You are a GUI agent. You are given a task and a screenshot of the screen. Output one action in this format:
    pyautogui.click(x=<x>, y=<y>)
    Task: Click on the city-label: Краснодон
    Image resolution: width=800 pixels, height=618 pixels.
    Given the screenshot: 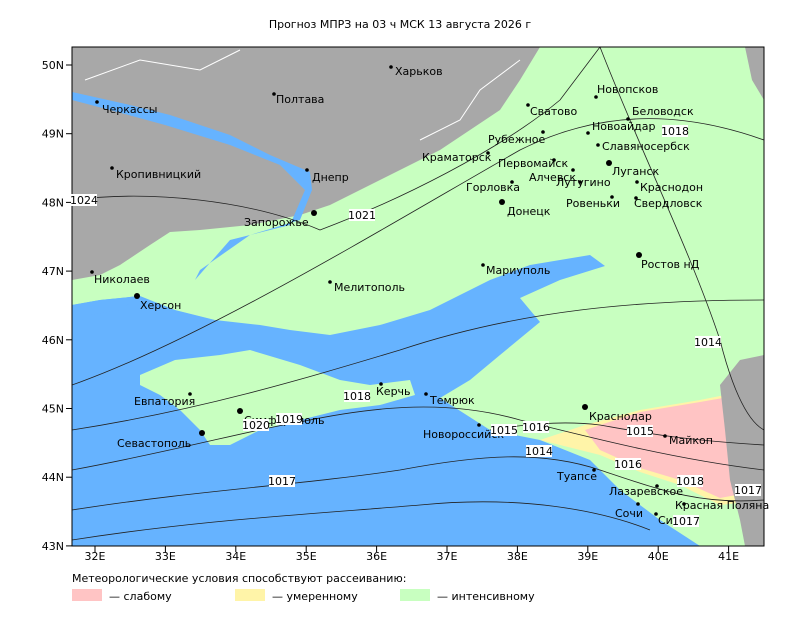 What is the action you would take?
    pyautogui.click(x=671, y=187)
    